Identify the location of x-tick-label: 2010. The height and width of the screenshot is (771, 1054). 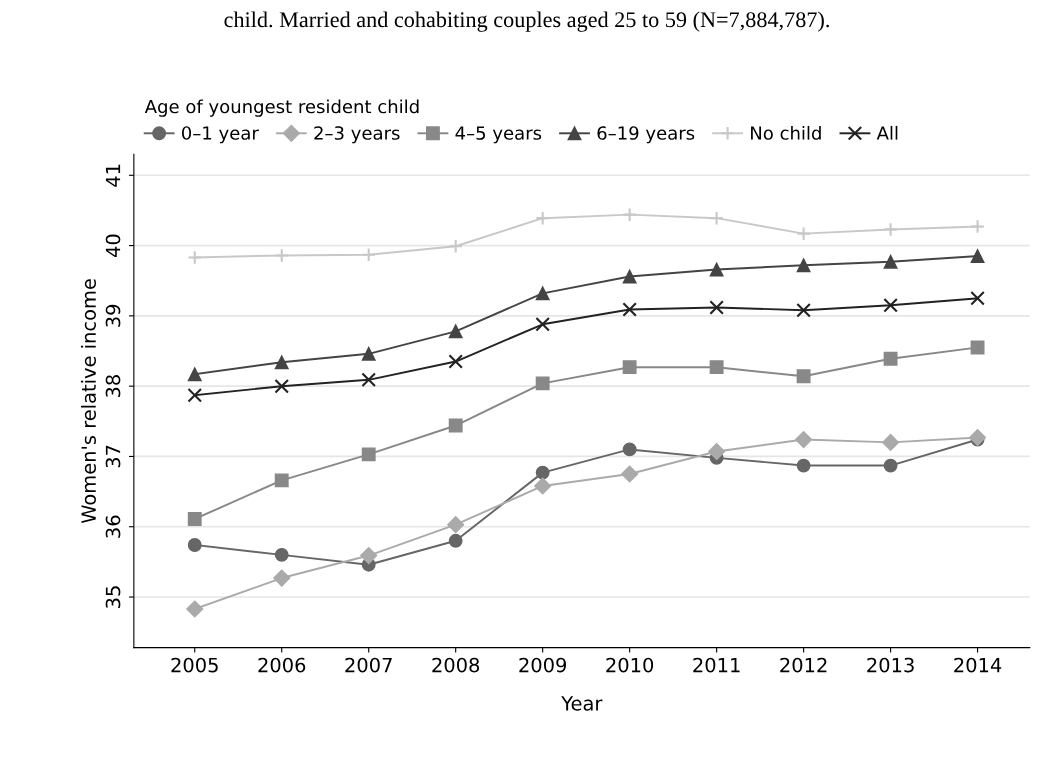
(630, 665).